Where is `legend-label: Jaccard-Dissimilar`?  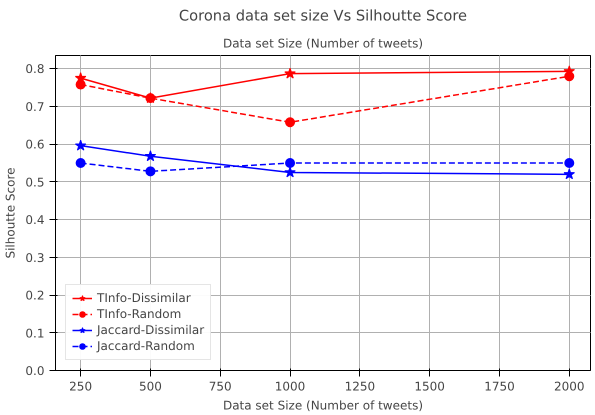
legend-label: Jaccard-Dissimilar is located at coordinates (150, 330).